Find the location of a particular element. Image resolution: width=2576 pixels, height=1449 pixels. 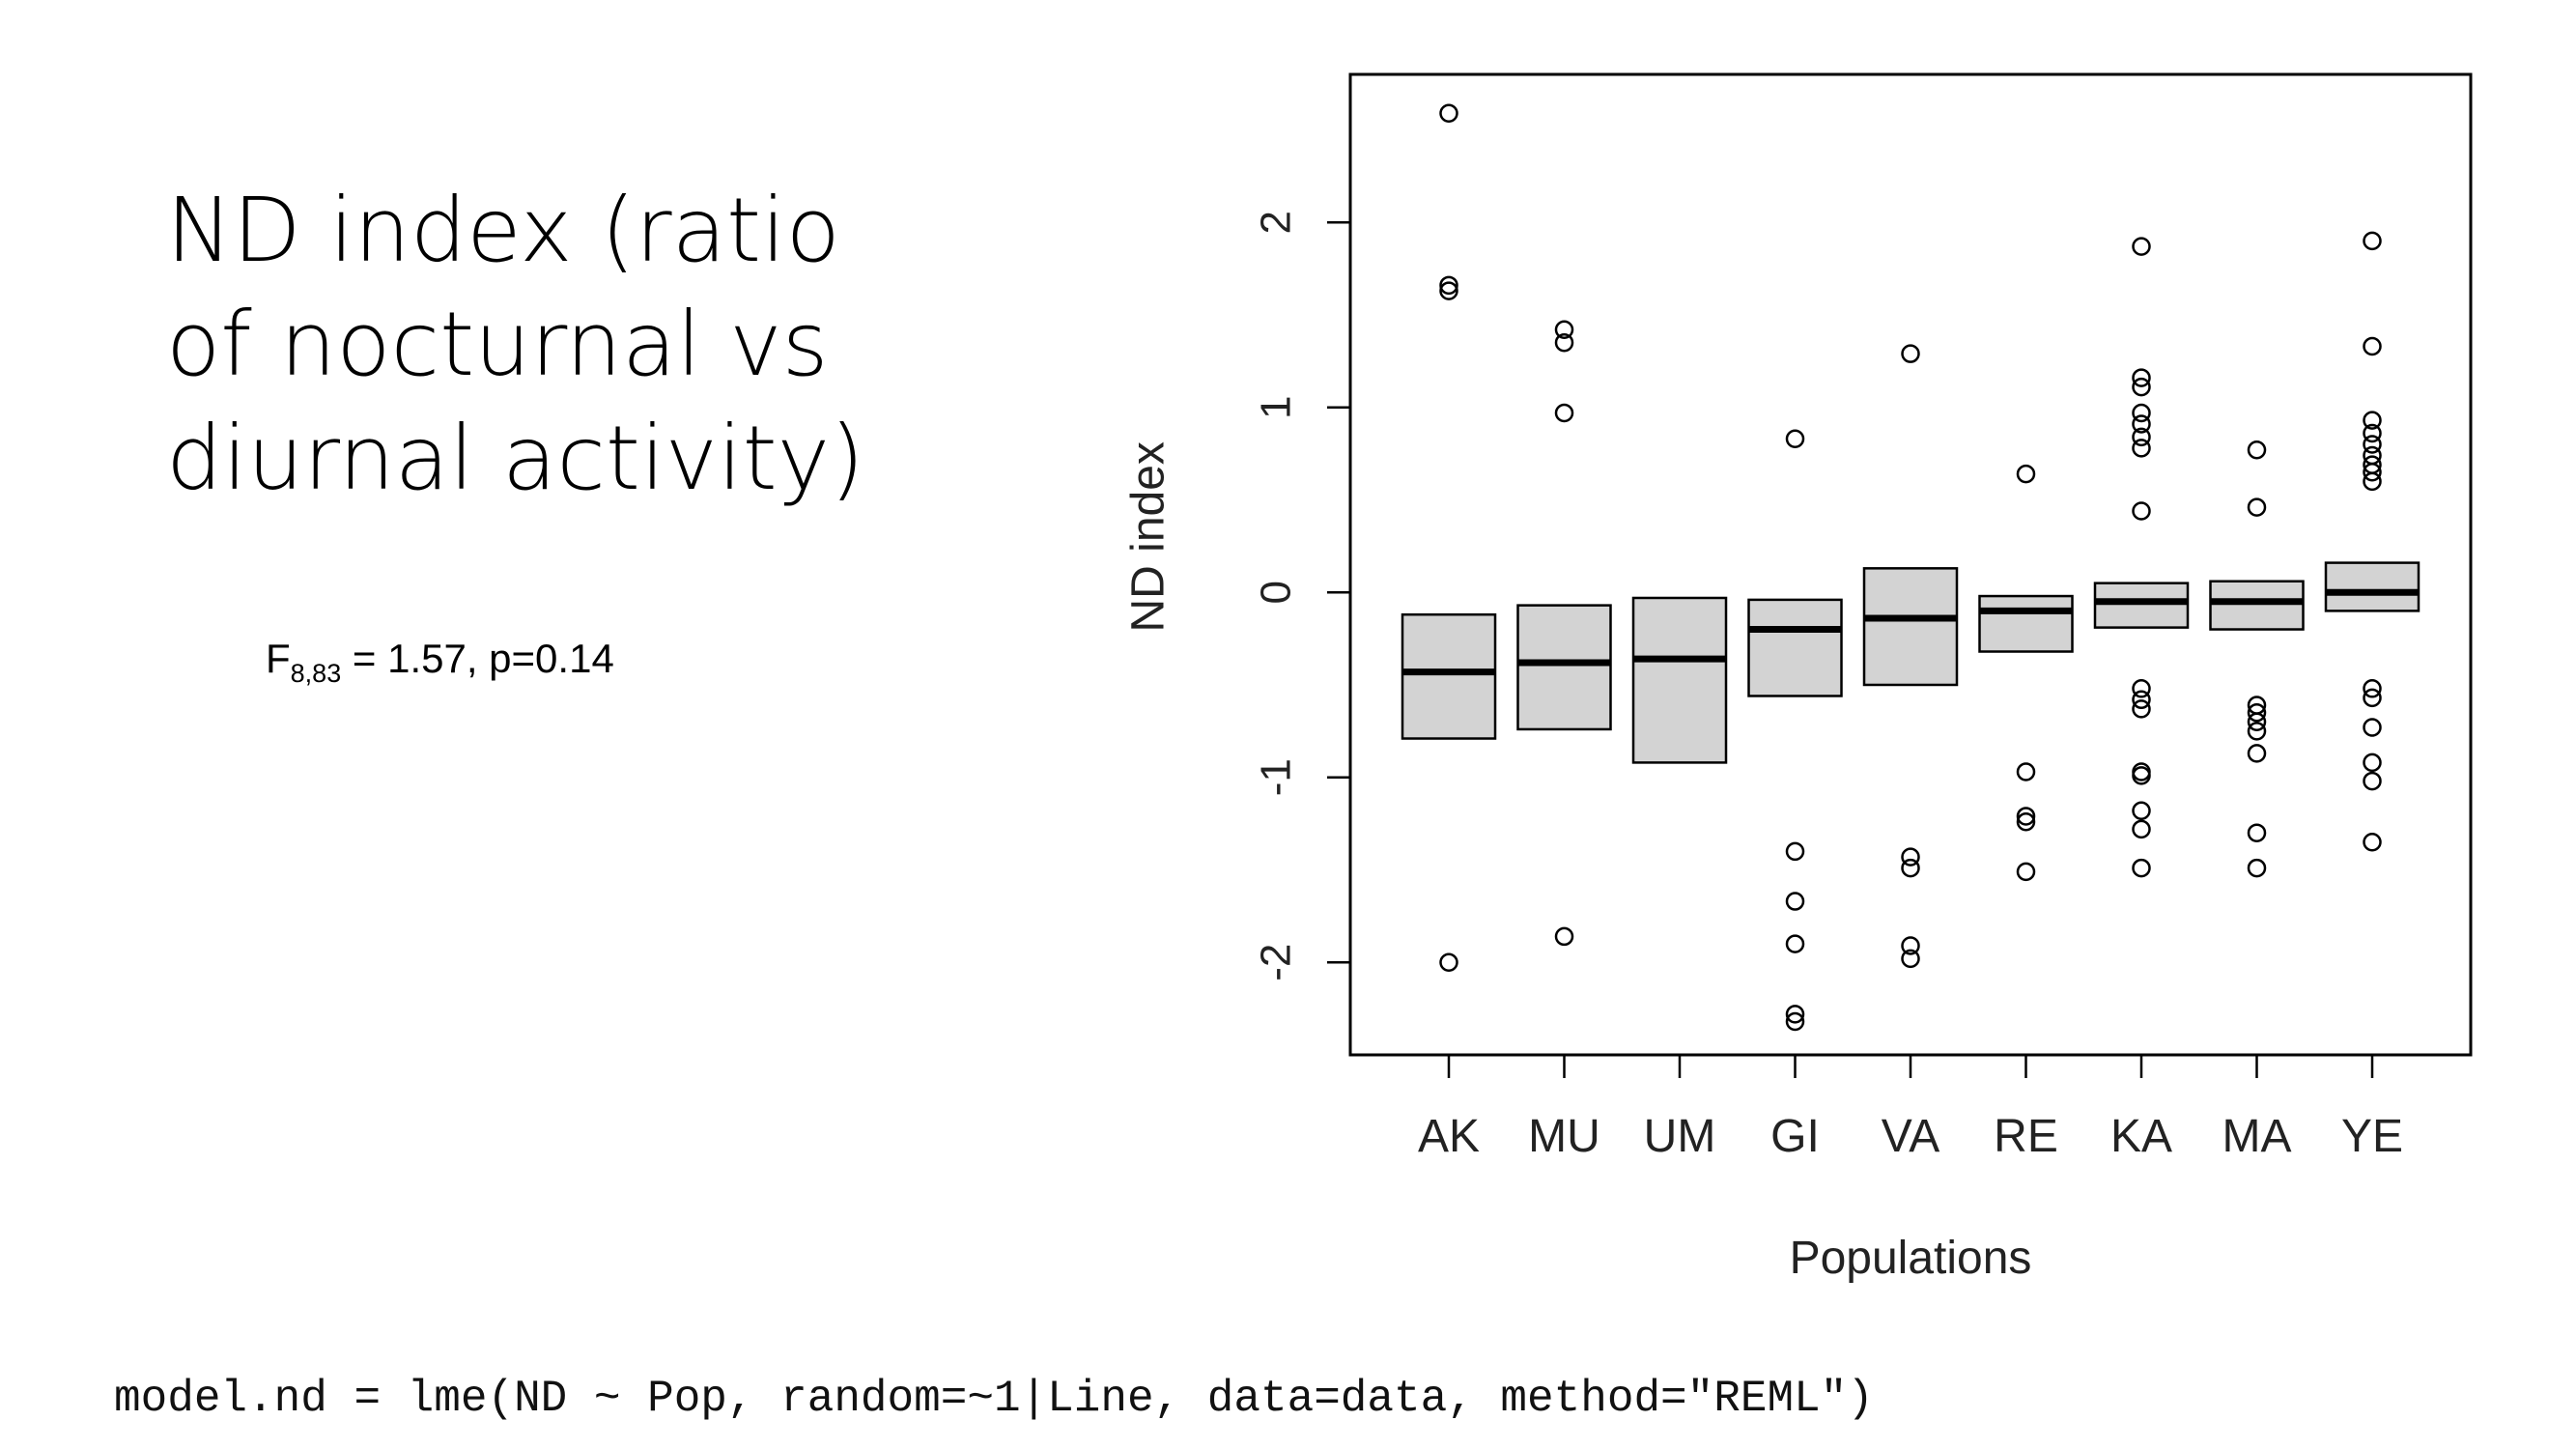

x-tick-label: MA is located at coordinates (2257, 1136).